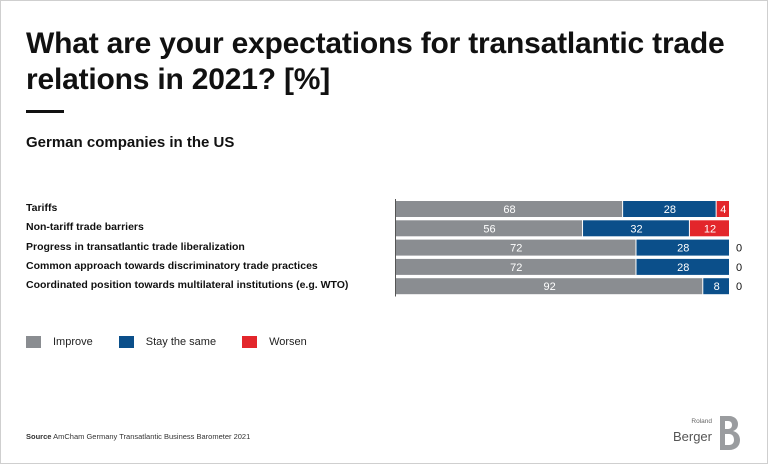 This screenshot has width=768, height=464. I want to click on title-underline, so click(45, 111).